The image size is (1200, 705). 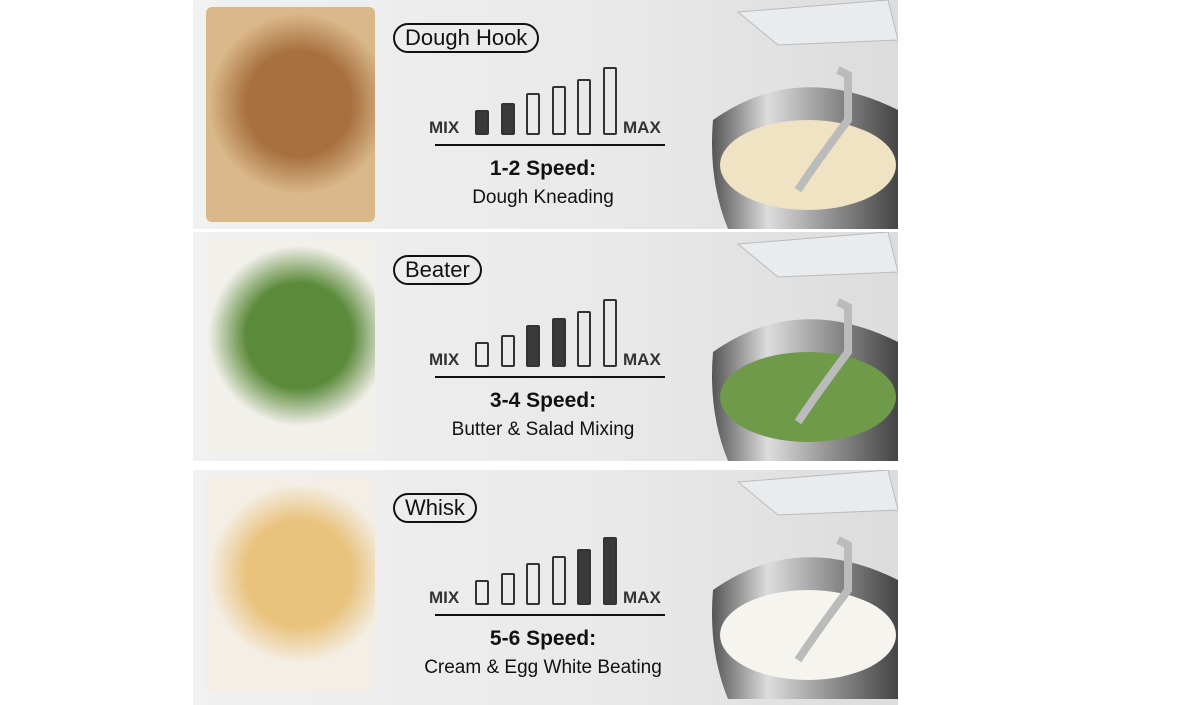 What do you see at coordinates (435, 508) in the screenshot?
I see `attachment-label: Whisk` at bounding box center [435, 508].